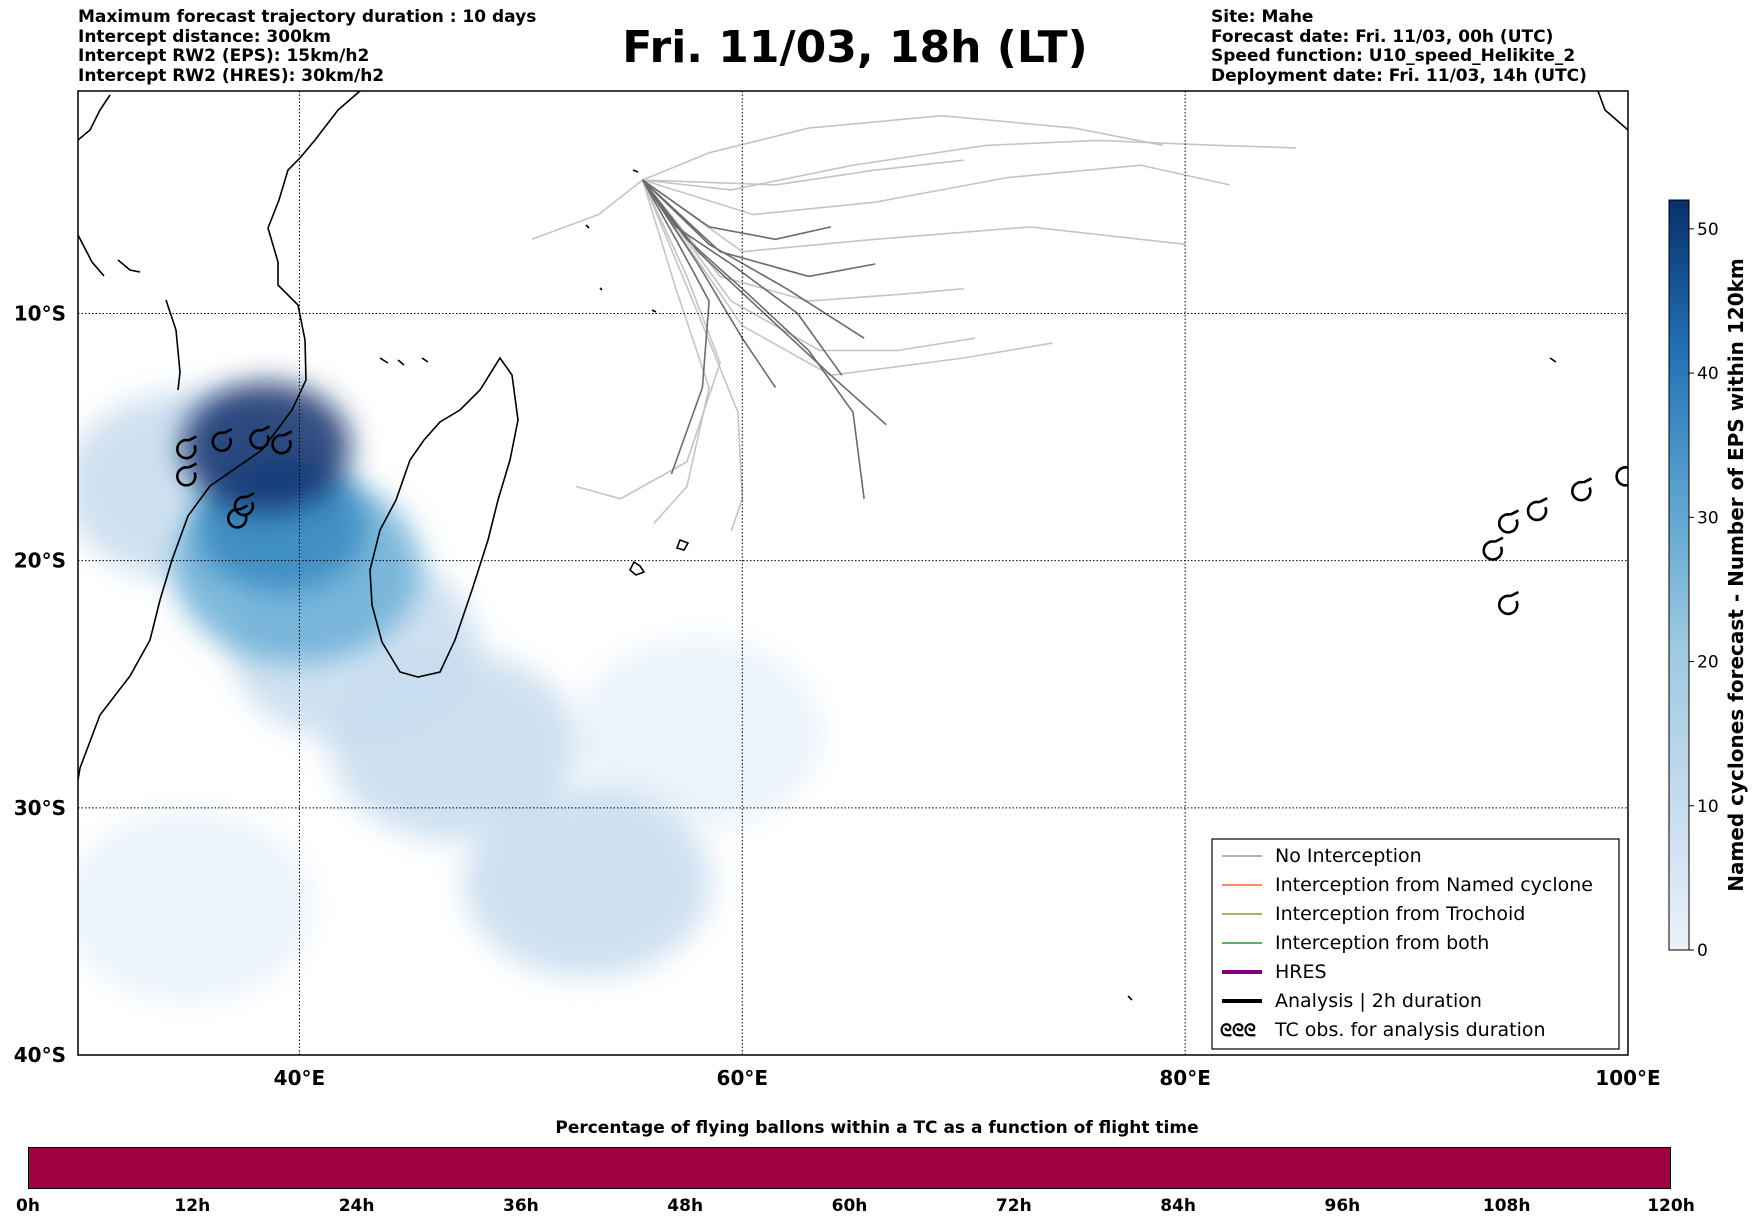 The image size is (1754, 1223). What do you see at coordinates (192, 1206) in the screenshot?
I see `flight-time-tick-label: 12h` at bounding box center [192, 1206].